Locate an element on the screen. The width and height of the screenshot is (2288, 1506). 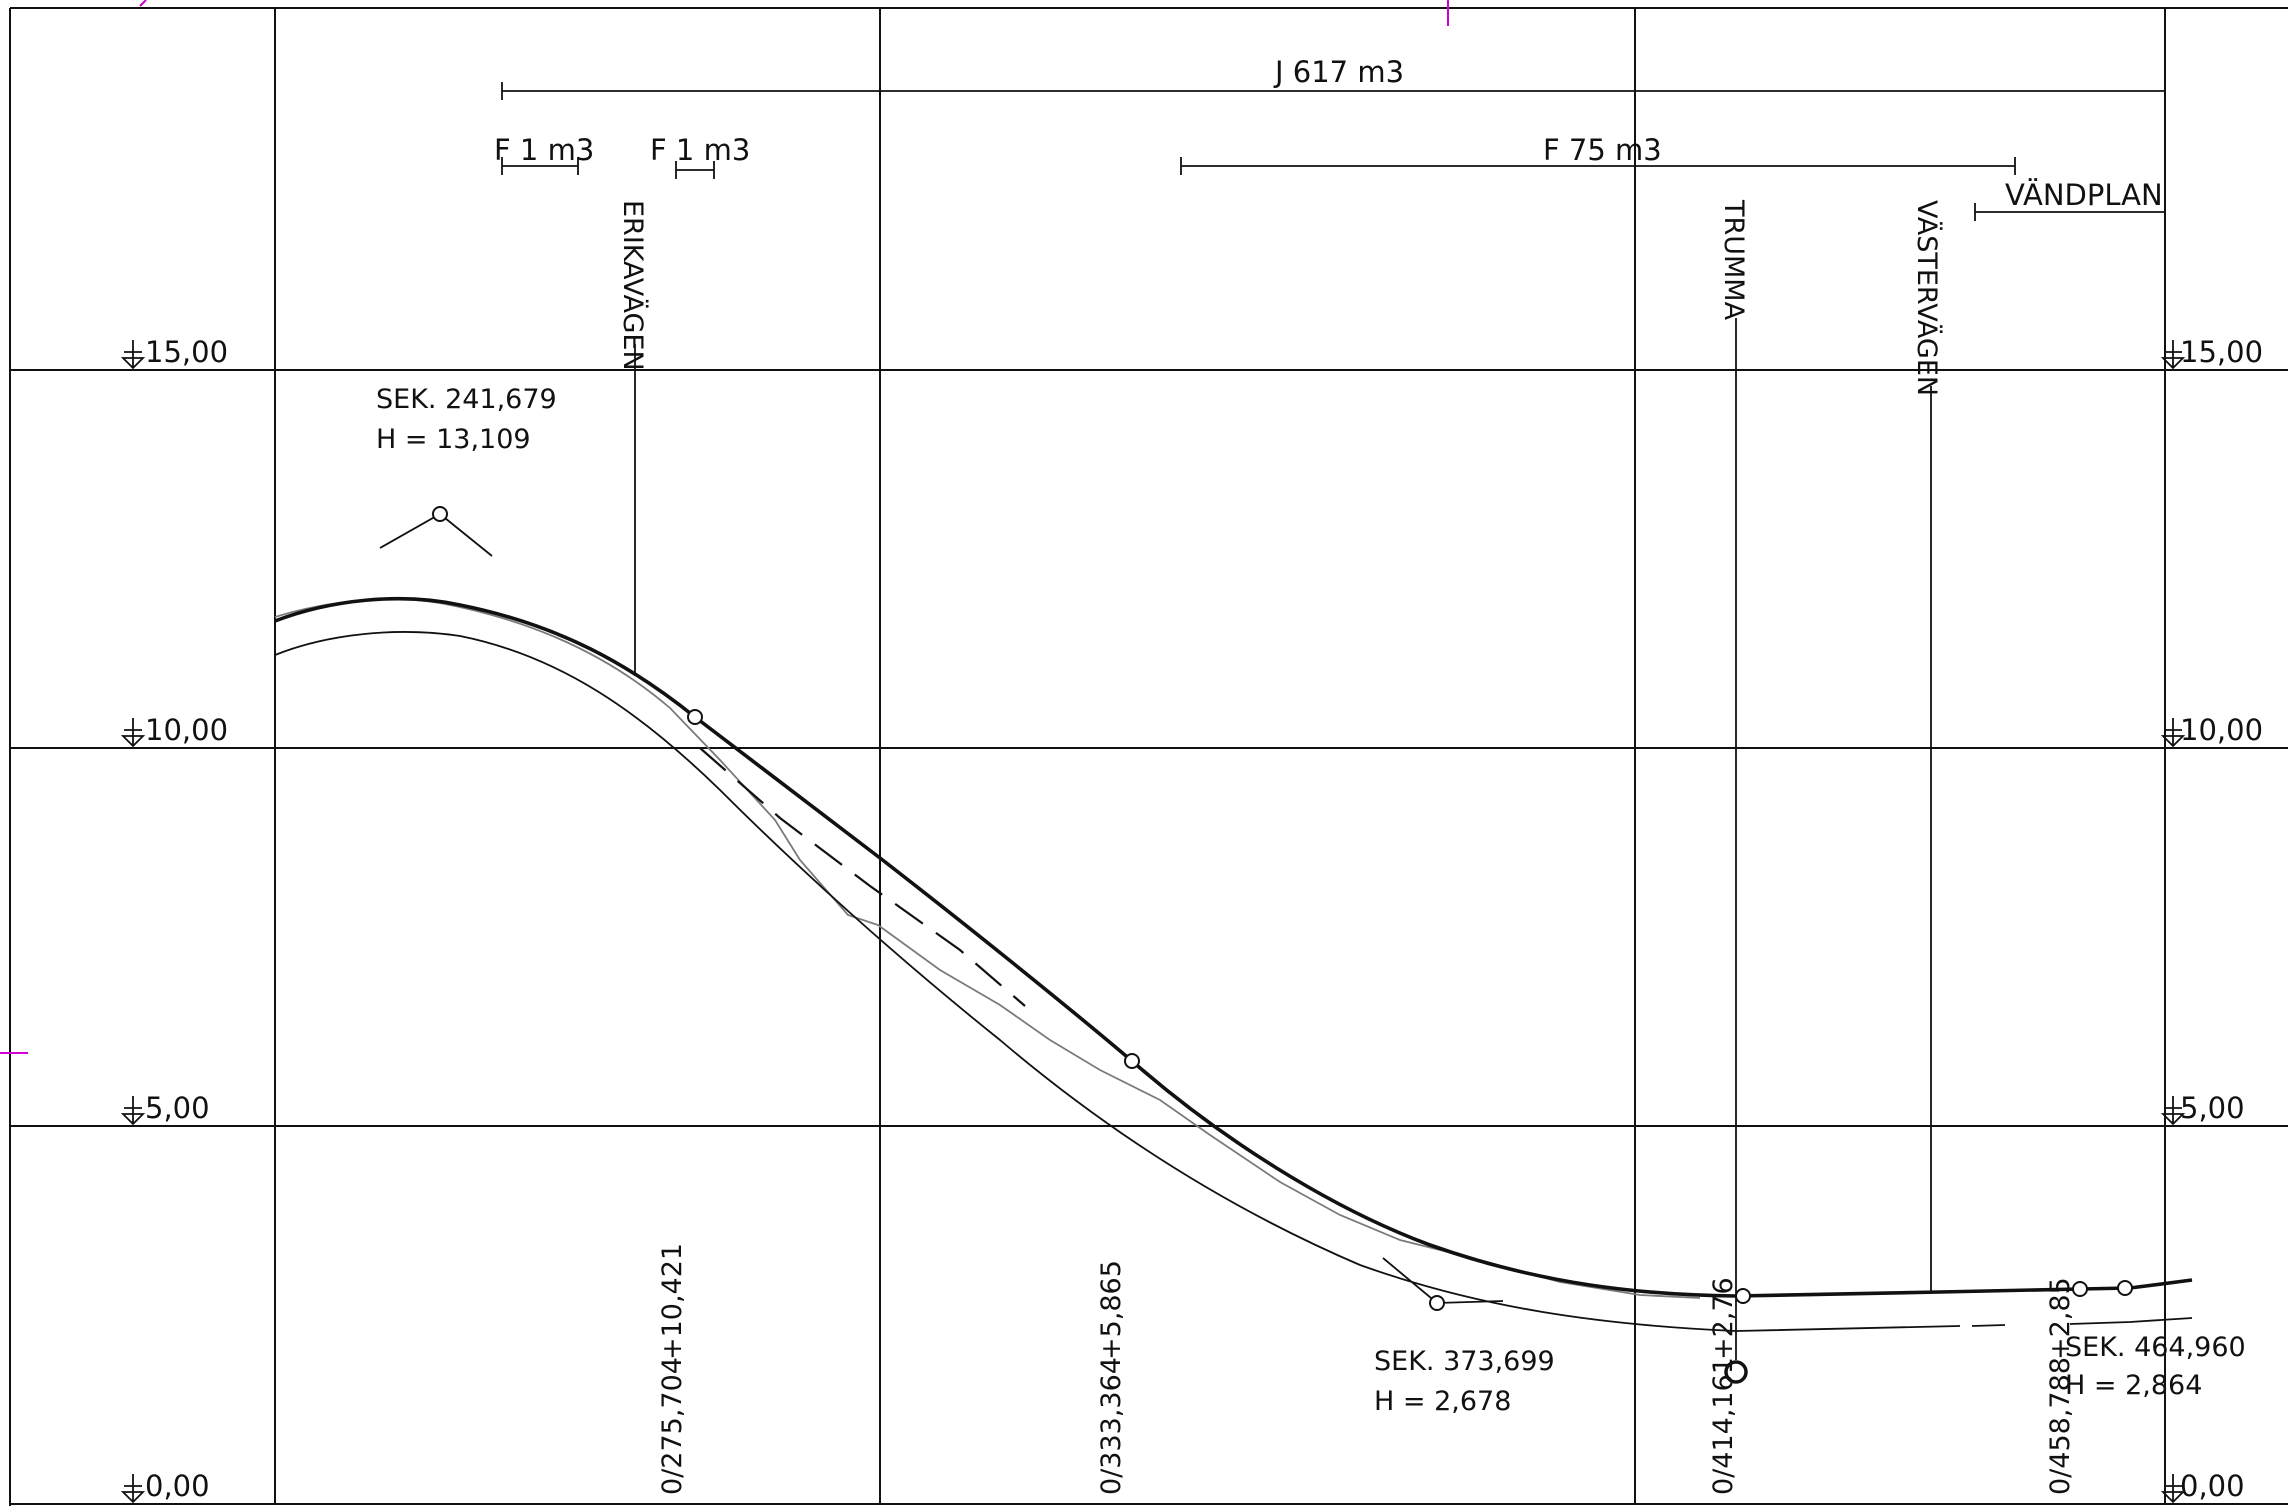
elevation-marker-5-right: 5,00 is located at coordinates (2202, 1108).